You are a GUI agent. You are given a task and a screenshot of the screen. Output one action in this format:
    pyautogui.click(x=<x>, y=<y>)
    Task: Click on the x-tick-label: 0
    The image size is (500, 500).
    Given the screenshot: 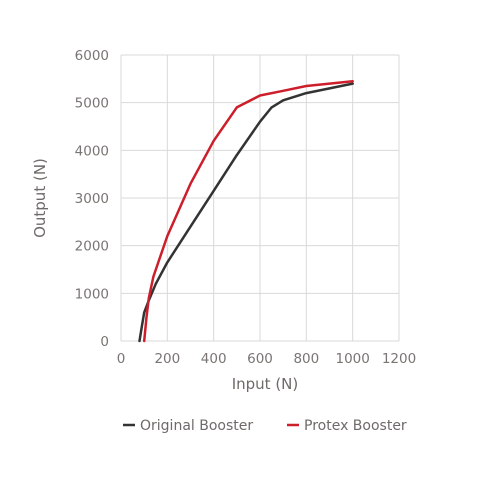 What is the action you would take?
    pyautogui.click(x=121, y=359)
    